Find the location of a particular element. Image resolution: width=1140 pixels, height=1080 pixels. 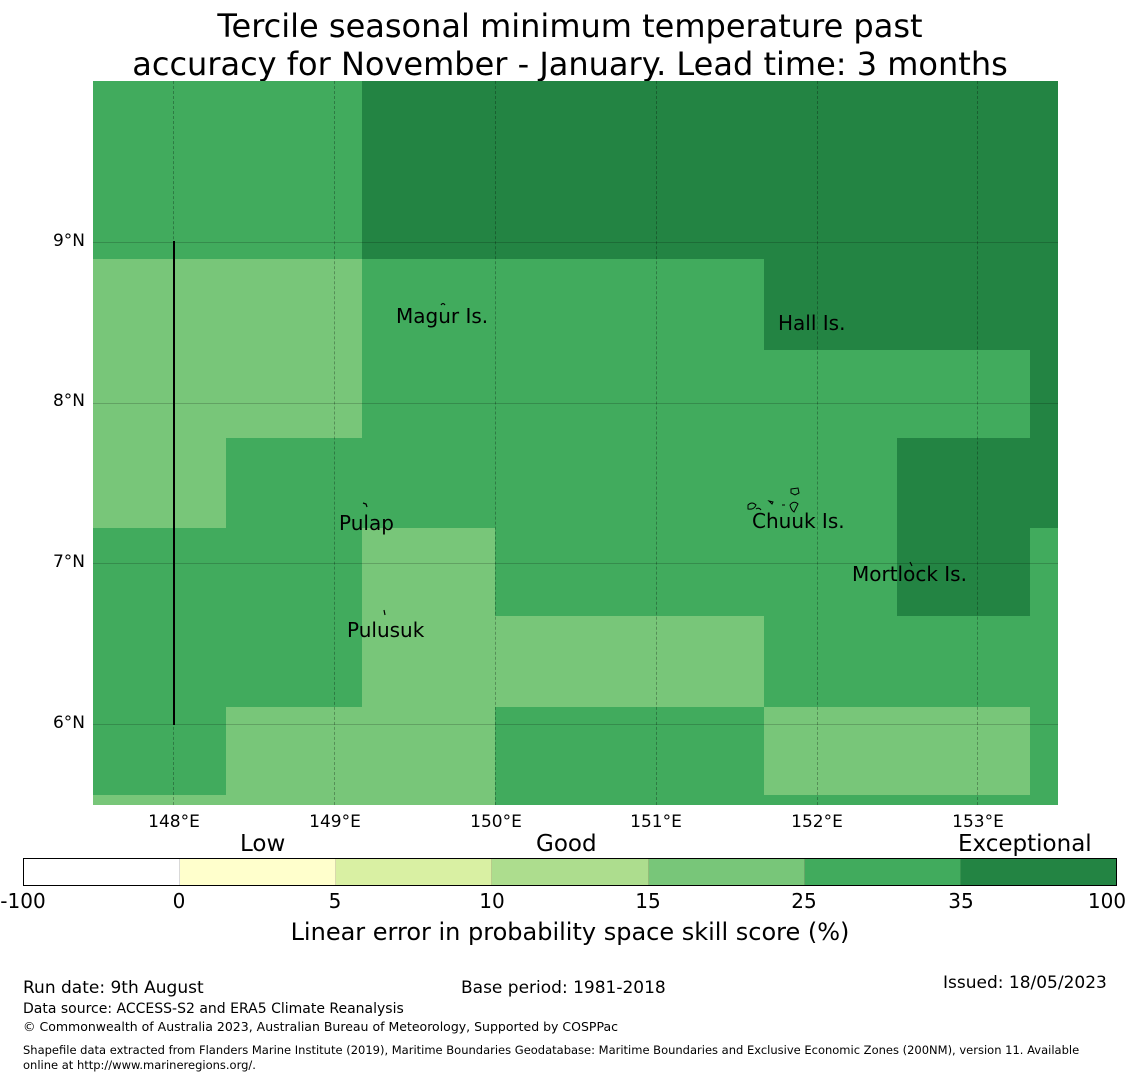

colorbar-tick: -100 is located at coordinates (23, 901).